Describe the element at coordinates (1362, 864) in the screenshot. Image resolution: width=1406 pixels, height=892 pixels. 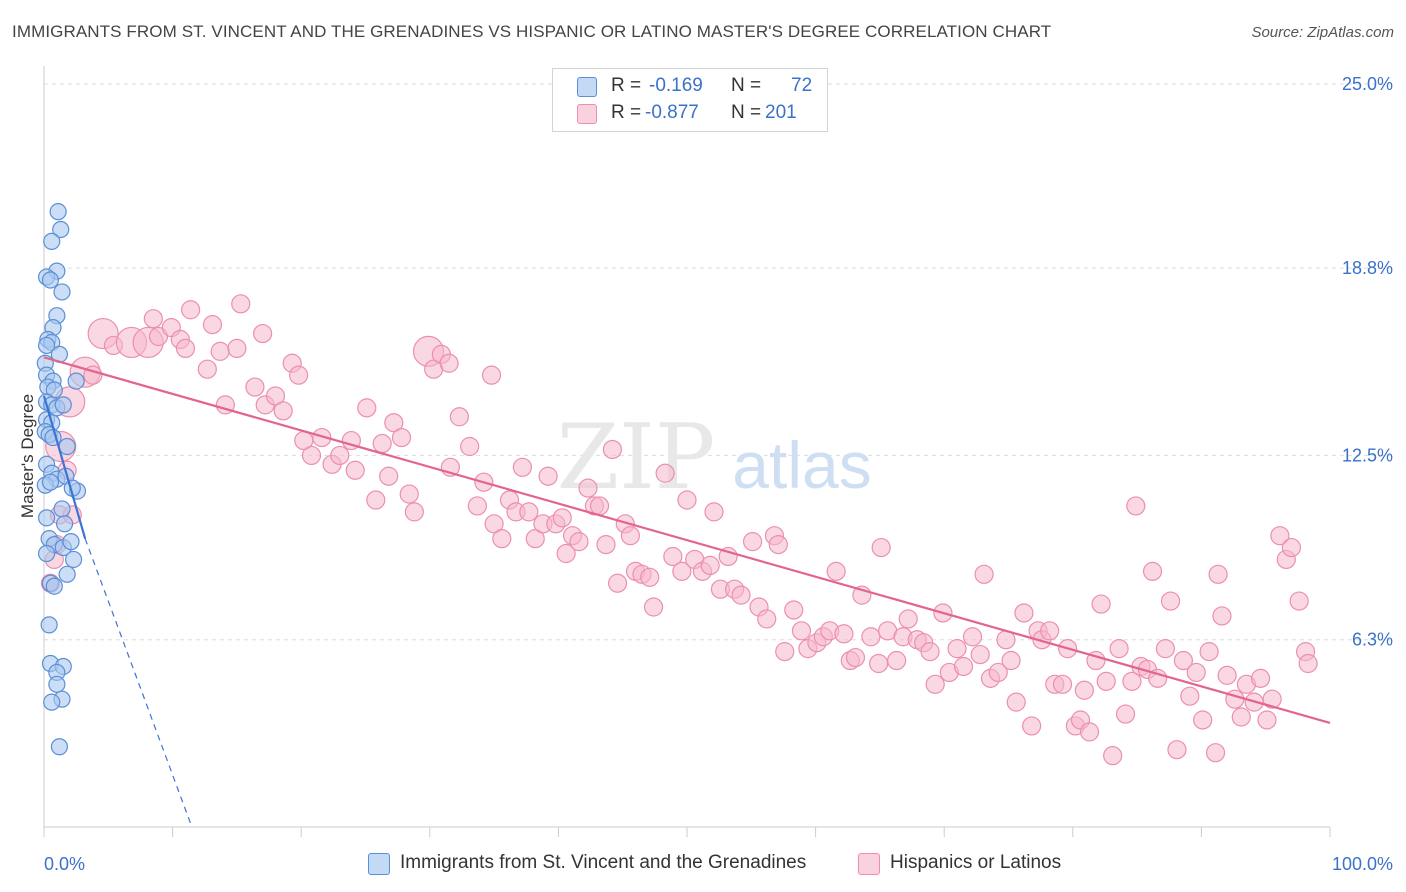
I see `x-tick-label-max: 100.0%` at that location.